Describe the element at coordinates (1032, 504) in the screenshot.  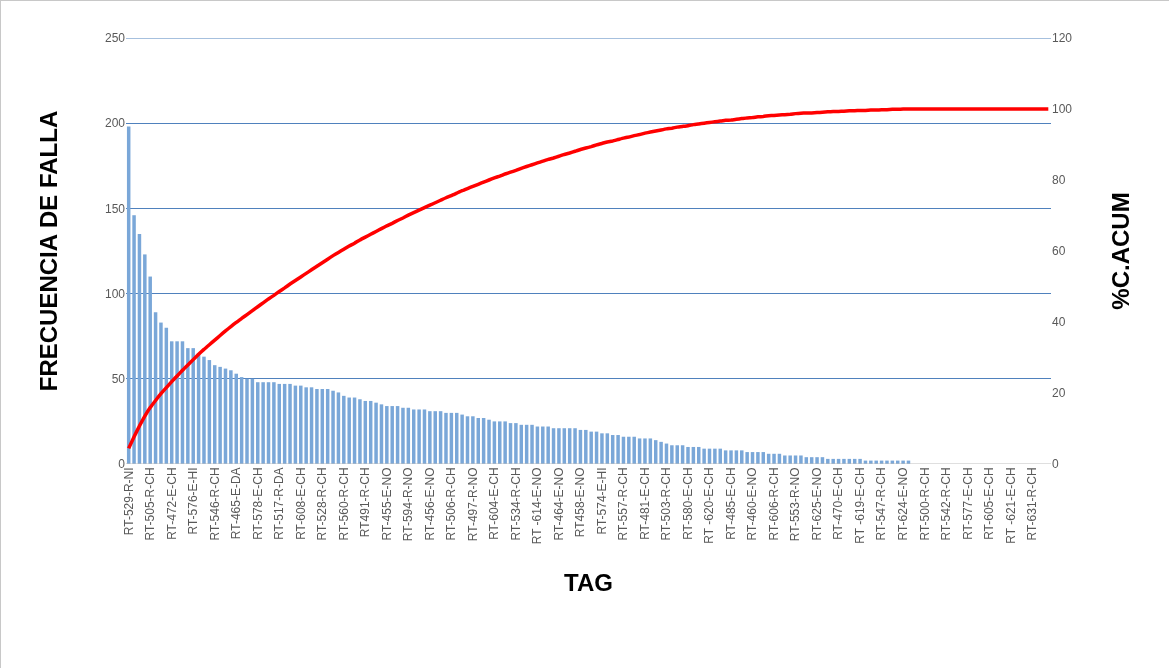
I see `x-tick-label: RT-631-R-CH` at that location.